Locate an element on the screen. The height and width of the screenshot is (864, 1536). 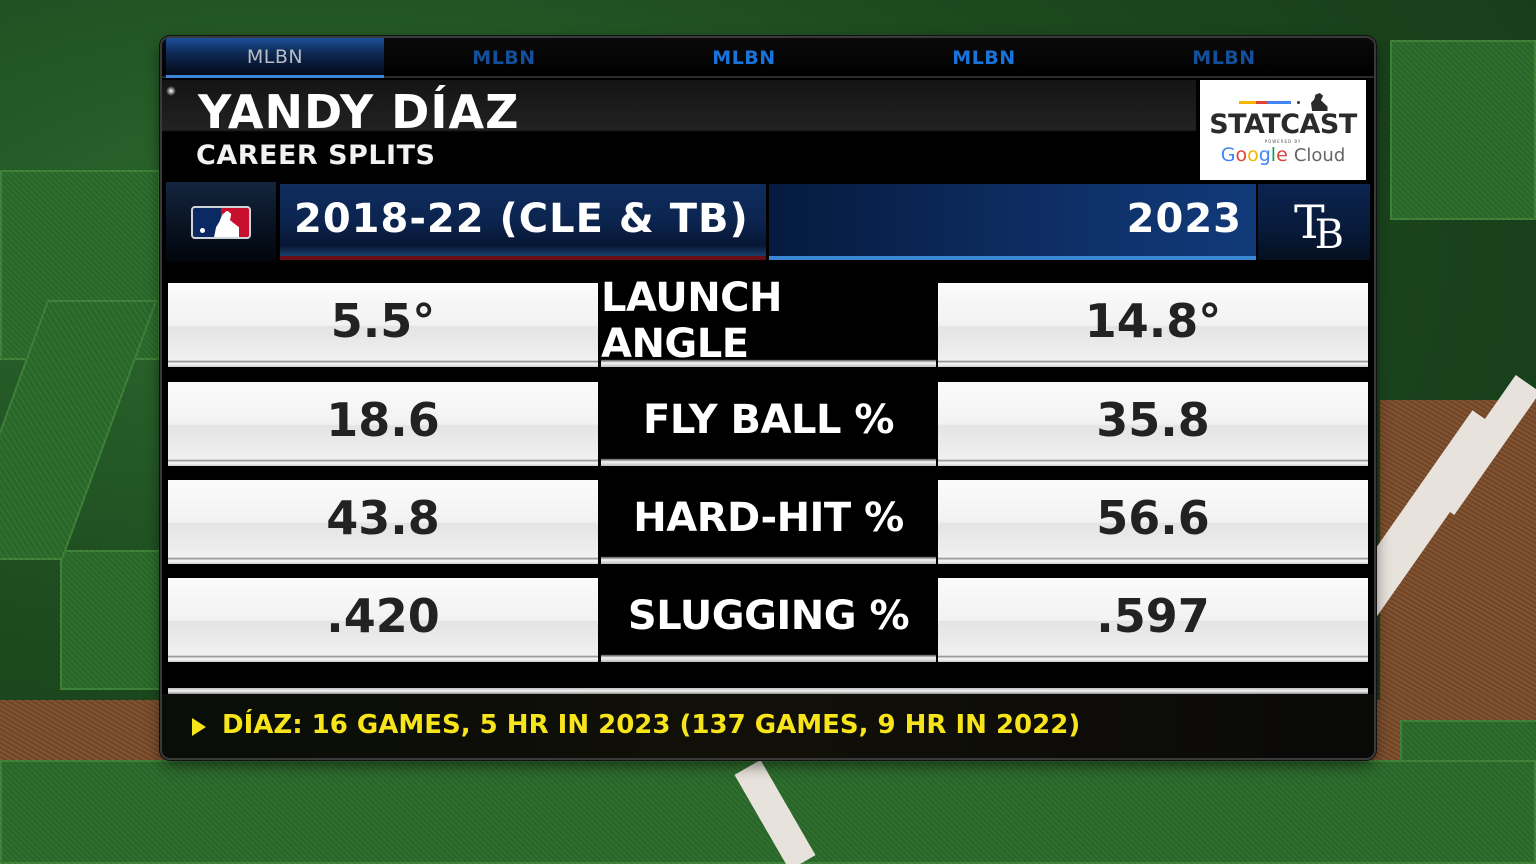
left-column-header: 2018-22 (CLE & TB) is located at coordinates (523, 222).